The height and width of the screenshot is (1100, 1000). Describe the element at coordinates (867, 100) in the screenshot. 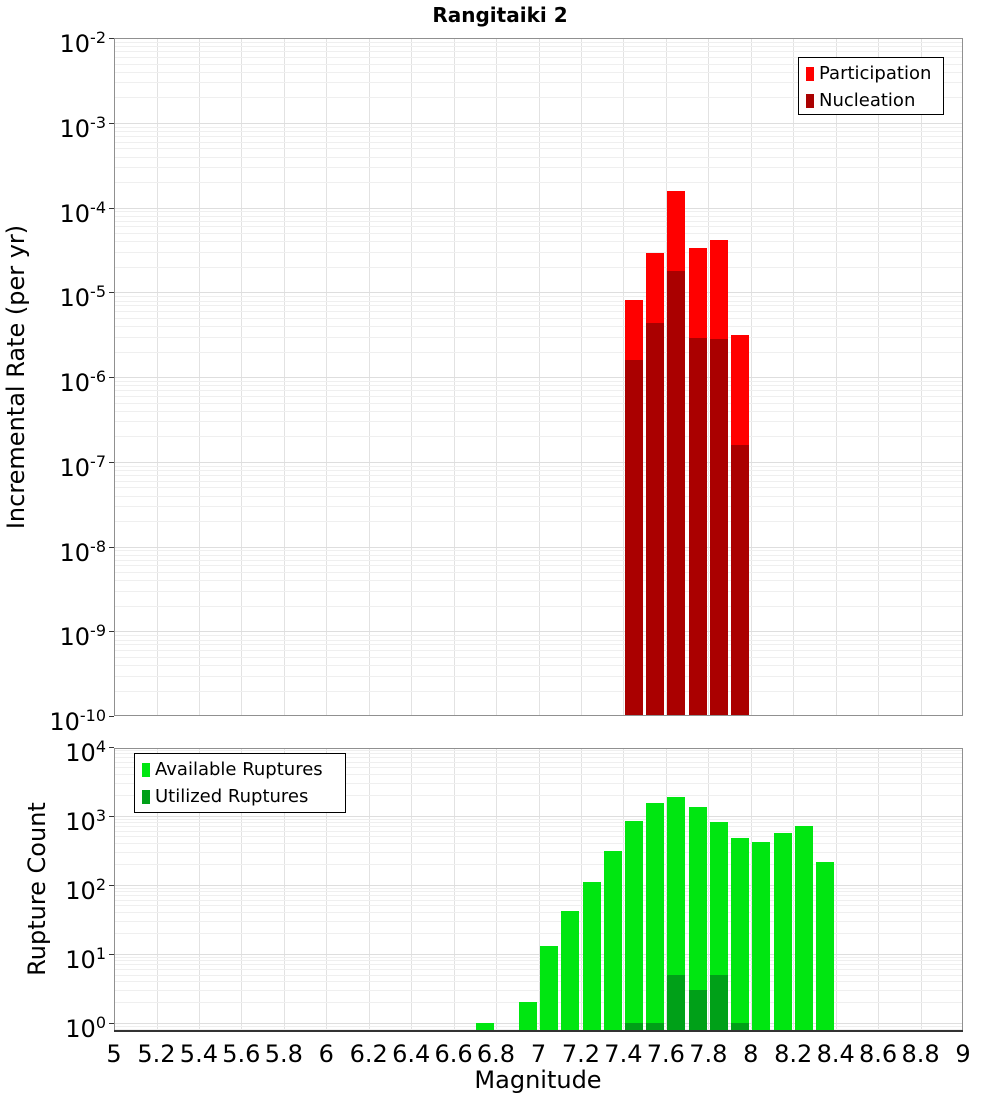

I see `legend-label-nucleation: Nucleation` at that location.